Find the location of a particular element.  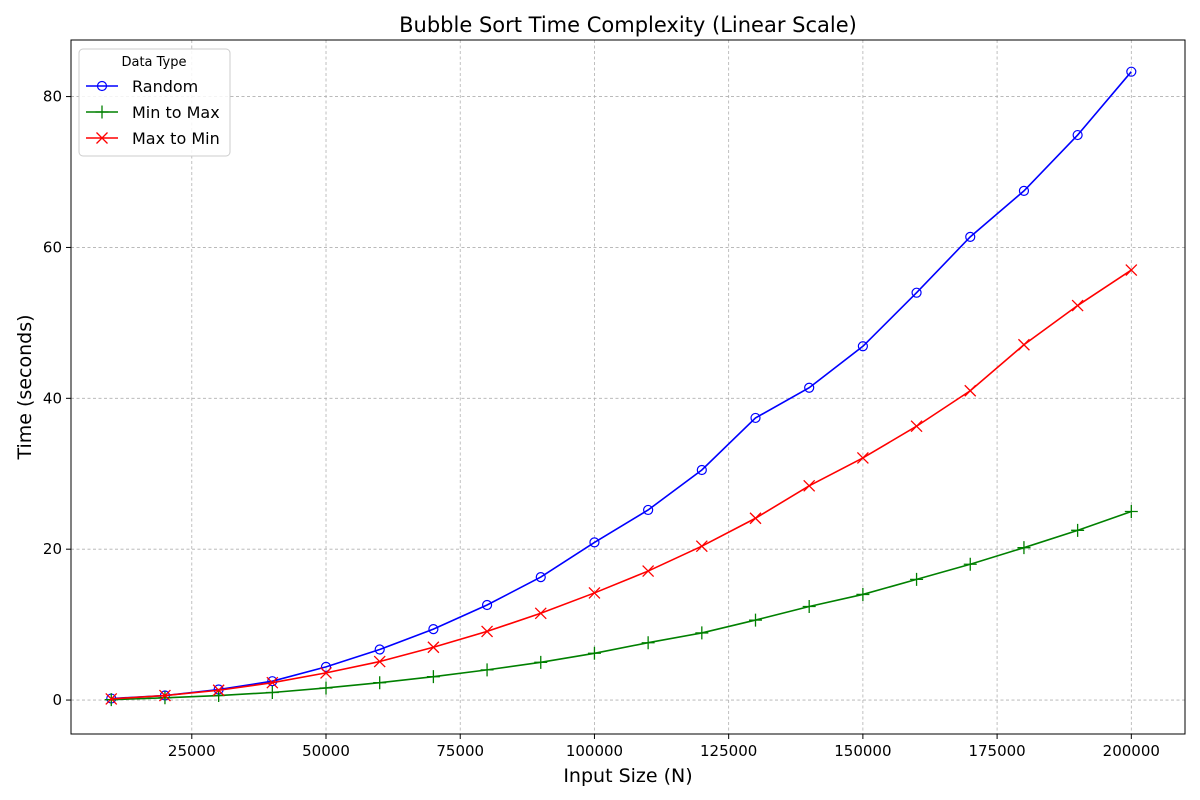

x-tick-label: 75000 is located at coordinates (460, 751).